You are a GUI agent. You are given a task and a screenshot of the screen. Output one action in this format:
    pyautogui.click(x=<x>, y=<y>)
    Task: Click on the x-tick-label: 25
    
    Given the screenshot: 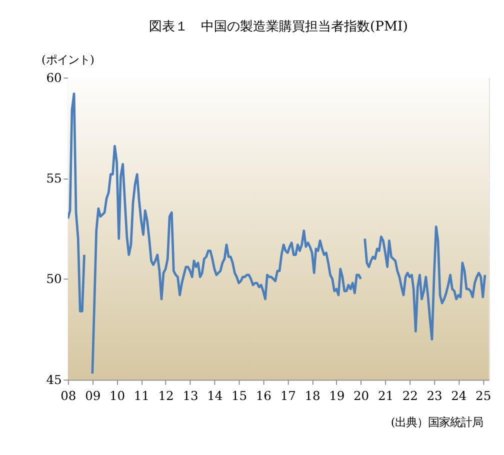 What is the action you would take?
    pyautogui.click(x=484, y=395)
    